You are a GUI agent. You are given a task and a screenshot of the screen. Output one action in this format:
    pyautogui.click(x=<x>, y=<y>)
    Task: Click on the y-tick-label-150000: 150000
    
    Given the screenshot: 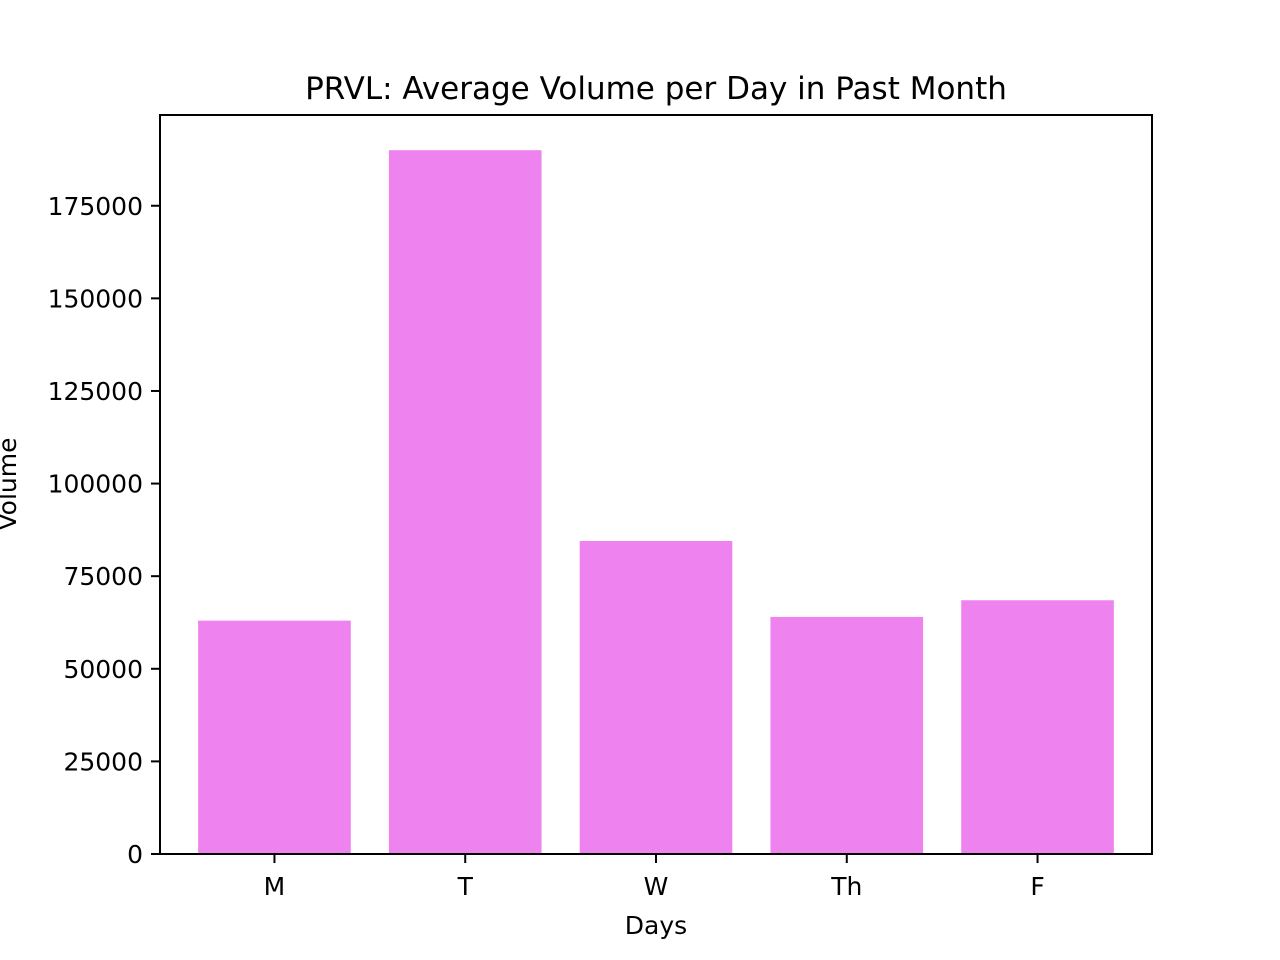 What is the action you would take?
    pyautogui.click(x=95, y=298)
    